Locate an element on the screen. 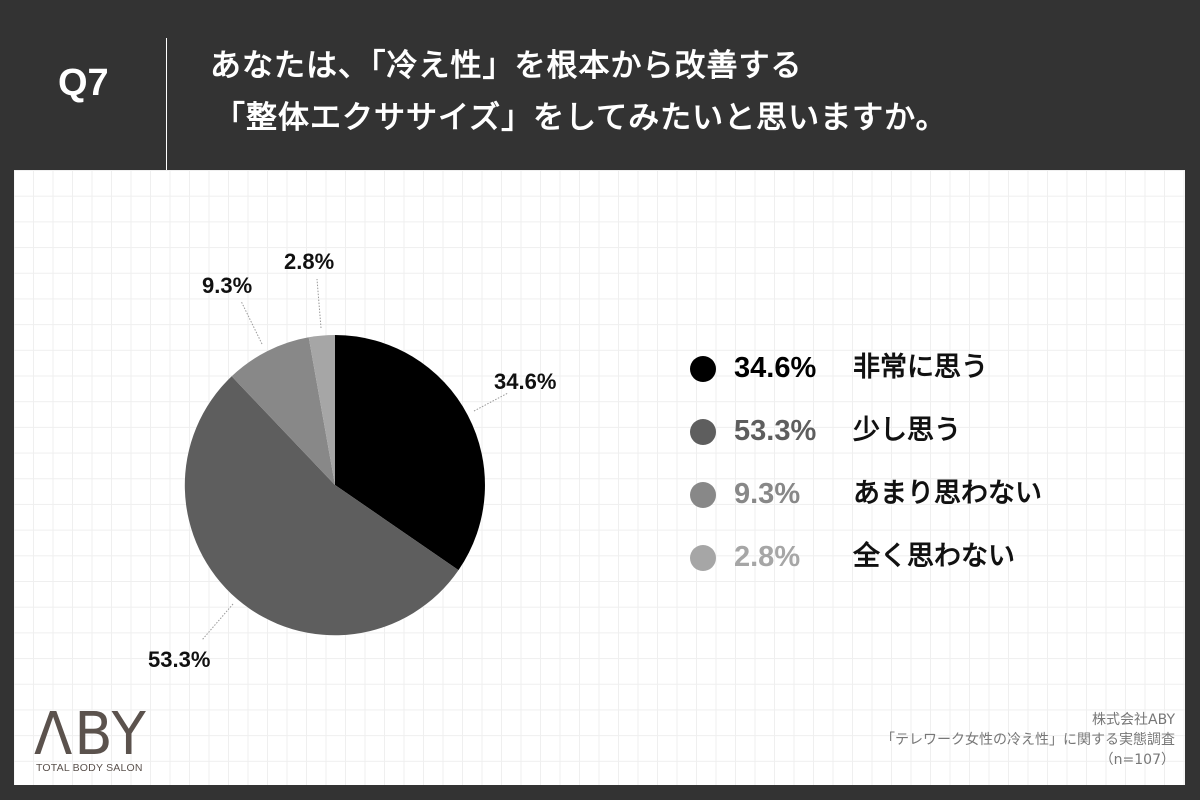  legend-percent: 53.3% is located at coordinates (775, 431).